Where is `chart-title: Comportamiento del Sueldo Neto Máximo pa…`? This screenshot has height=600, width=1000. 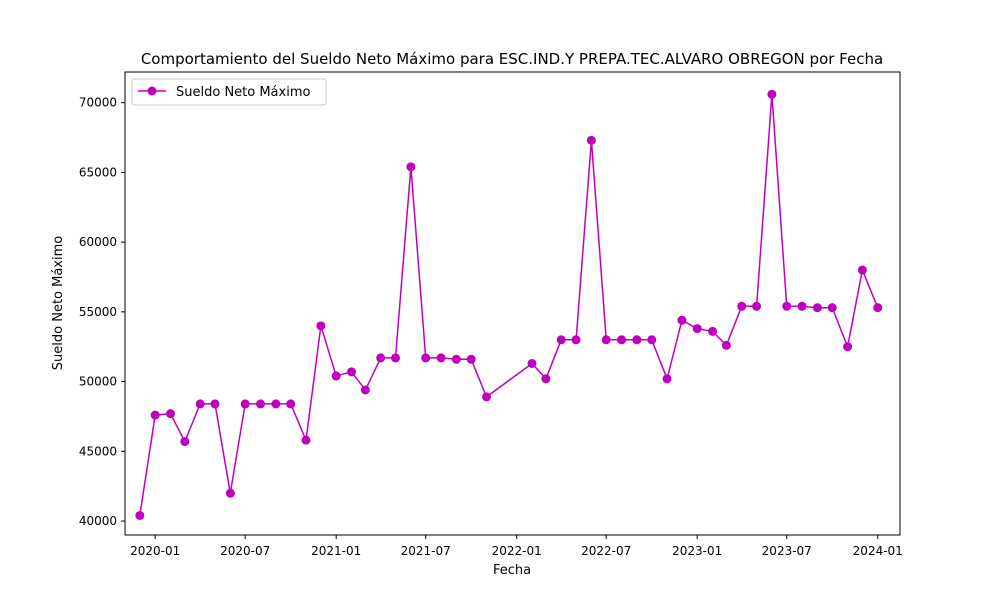
chart-title: Comportamiento del Sueldo Neto Máximo pa… is located at coordinates (512, 59).